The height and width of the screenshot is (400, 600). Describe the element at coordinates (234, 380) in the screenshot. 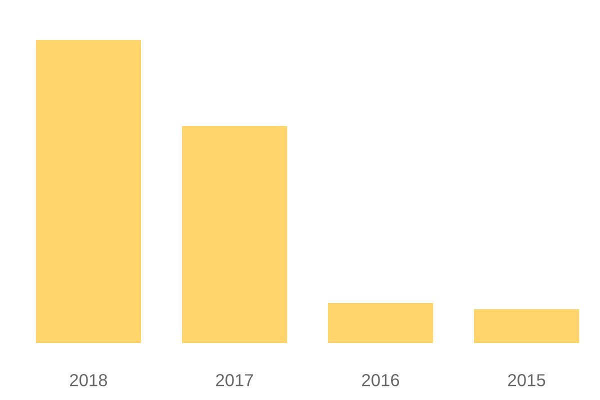

I see `x-tick-label: 2017` at that location.